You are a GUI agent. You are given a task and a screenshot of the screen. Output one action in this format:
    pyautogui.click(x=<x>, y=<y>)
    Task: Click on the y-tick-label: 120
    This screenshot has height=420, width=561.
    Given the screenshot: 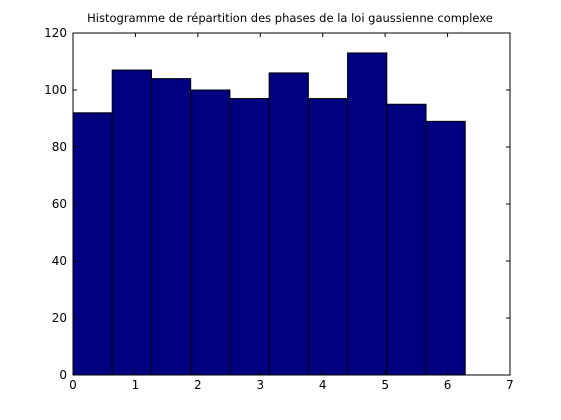 What is the action you would take?
    pyautogui.click(x=55, y=33)
    